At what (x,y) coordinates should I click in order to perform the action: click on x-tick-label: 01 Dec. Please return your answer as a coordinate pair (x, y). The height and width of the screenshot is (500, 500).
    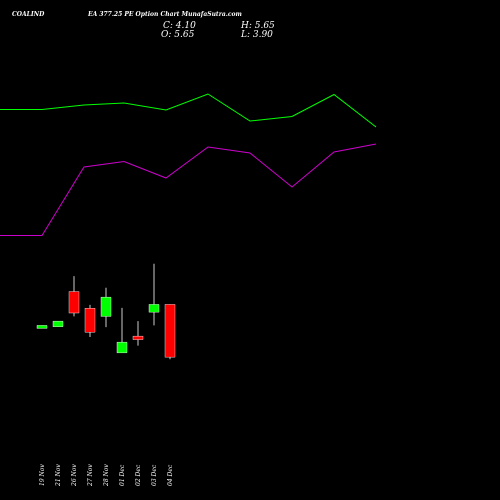
    Looking at the image, I should click on (122, 475).